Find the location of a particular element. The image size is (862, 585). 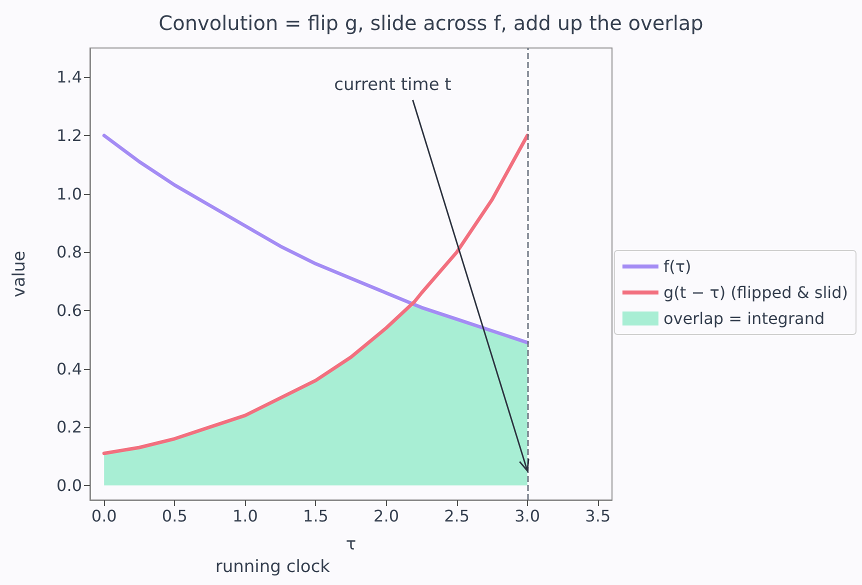

x-tick-label: 3.5 is located at coordinates (598, 516).